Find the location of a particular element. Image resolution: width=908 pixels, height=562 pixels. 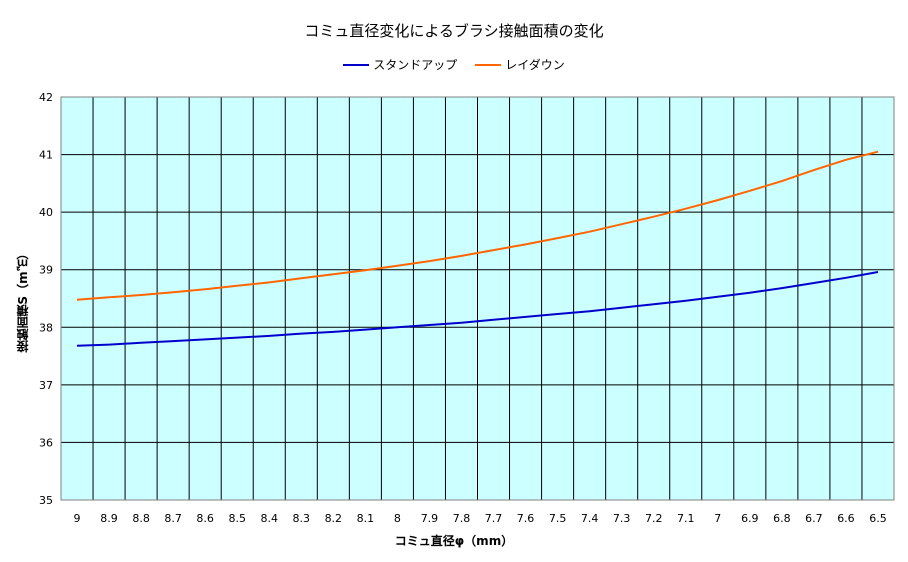

legend-item-laydown: レイダウン is located at coordinates (520, 64).